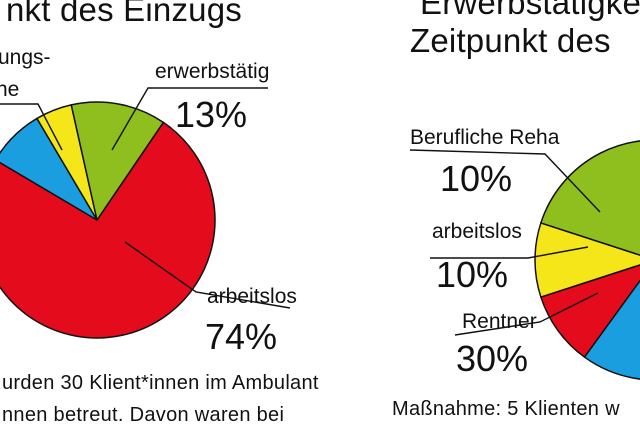 This screenshot has height=425, width=640. Describe the element at coordinates (492, 358) in the screenshot. I see `pct-rentner: 30%` at that location.